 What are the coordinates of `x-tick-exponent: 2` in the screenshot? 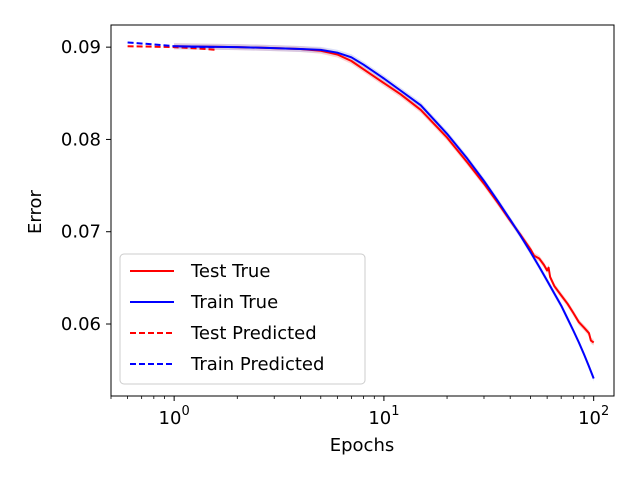 It's located at (605, 411).